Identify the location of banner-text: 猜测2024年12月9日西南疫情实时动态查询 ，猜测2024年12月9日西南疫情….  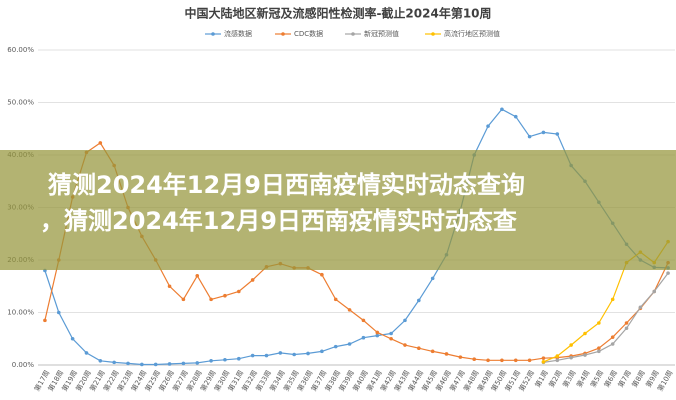
(282, 203).